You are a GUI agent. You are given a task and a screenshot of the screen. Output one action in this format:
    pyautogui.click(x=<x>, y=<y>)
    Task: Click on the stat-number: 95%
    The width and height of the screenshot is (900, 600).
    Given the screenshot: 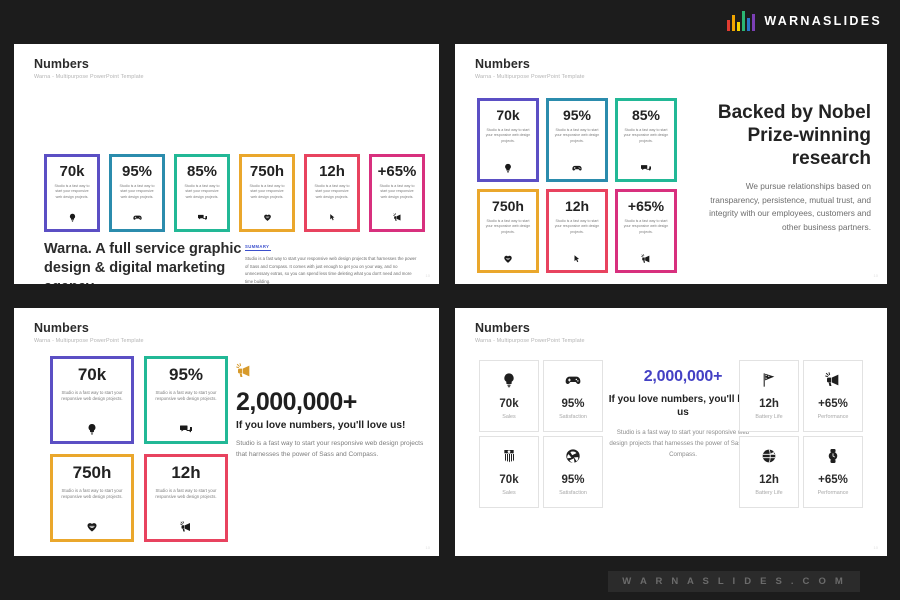 What is the action you would take?
    pyautogui.click(x=137, y=171)
    